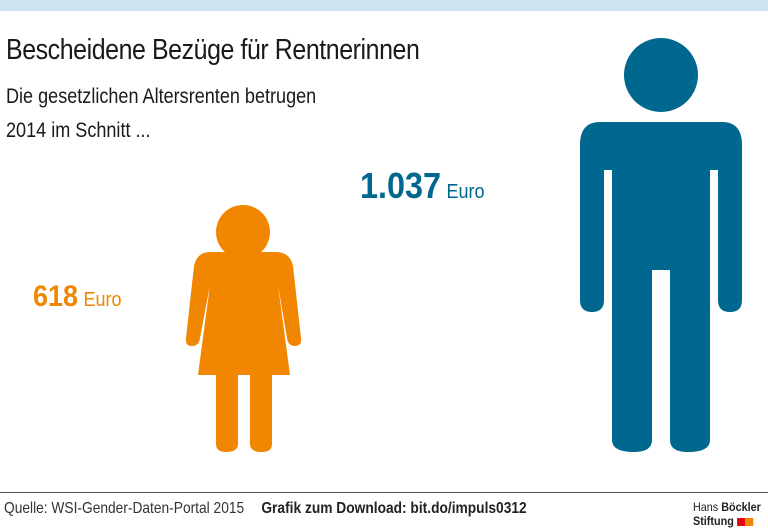 This screenshot has height=532, width=768. What do you see at coordinates (740, 521) in the screenshot?
I see `logo-red-square` at bounding box center [740, 521].